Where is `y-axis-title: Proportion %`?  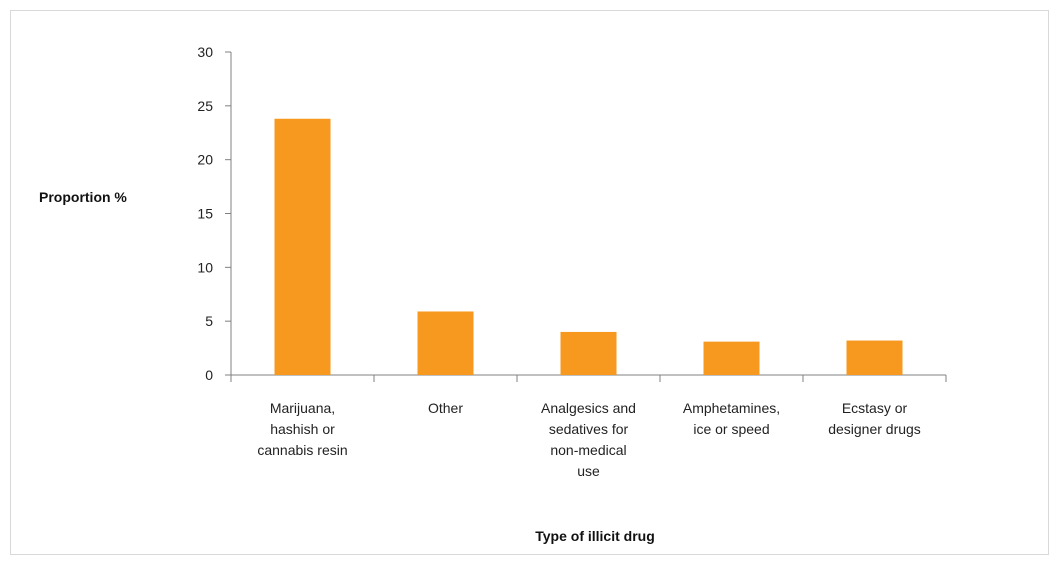 y-axis-title: Proportion % is located at coordinates (83, 197).